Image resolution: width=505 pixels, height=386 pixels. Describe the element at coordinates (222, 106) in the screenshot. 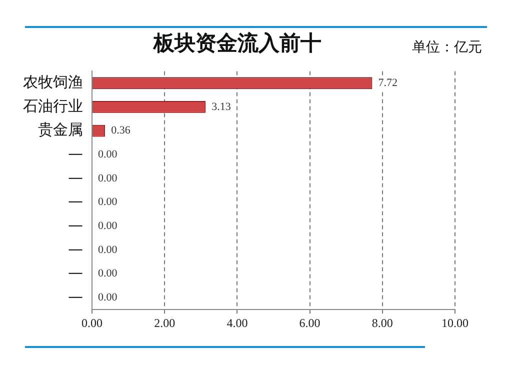

I see `data-label: 3.13` at that location.